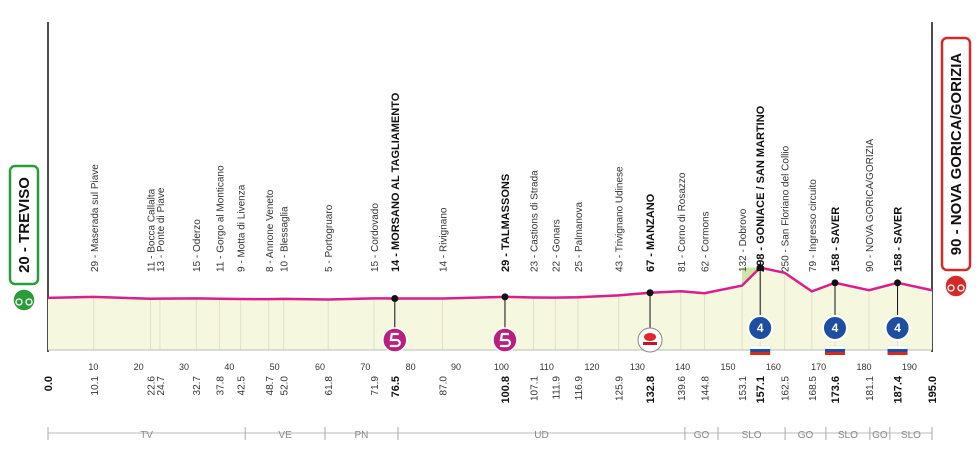  Describe the element at coordinates (682, 222) in the screenshot. I see `waypoint-label: 81 - Corno di Rosazzo` at that location.